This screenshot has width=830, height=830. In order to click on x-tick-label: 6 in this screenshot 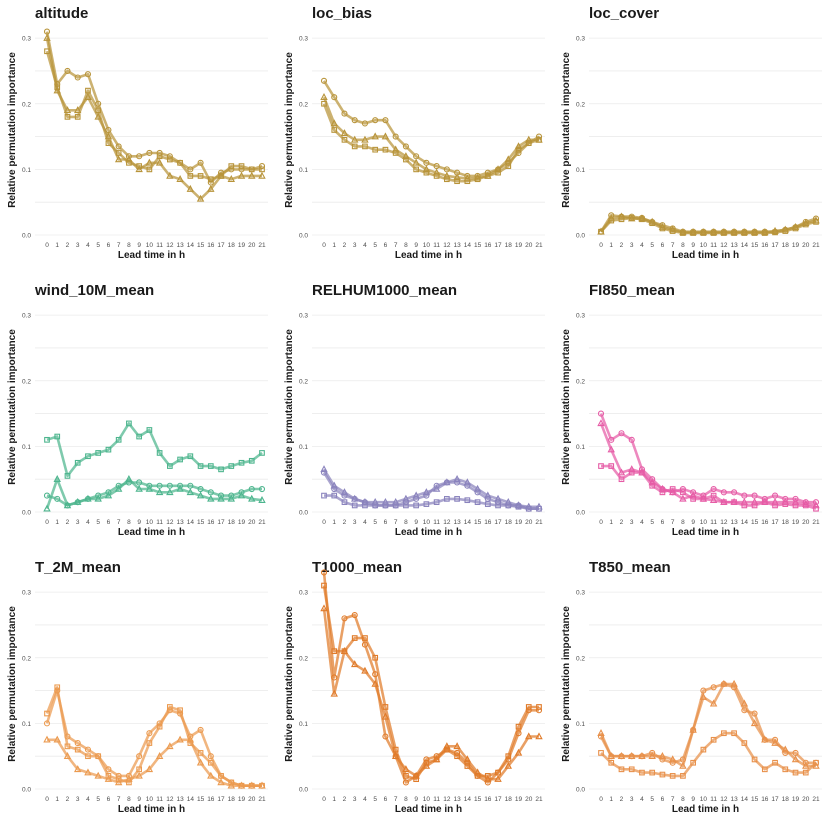, I will do `click(109, 522)`.